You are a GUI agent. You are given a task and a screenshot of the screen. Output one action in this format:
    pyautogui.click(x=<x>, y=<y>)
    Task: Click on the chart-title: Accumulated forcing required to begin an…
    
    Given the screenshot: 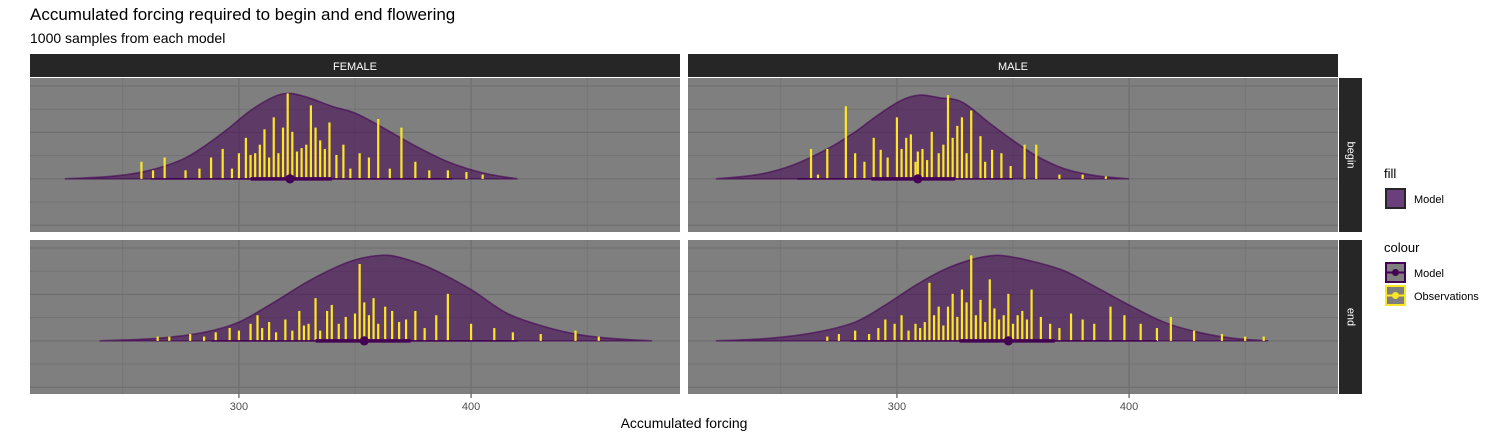 What is the action you would take?
    pyautogui.click(x=242, y=14)
    